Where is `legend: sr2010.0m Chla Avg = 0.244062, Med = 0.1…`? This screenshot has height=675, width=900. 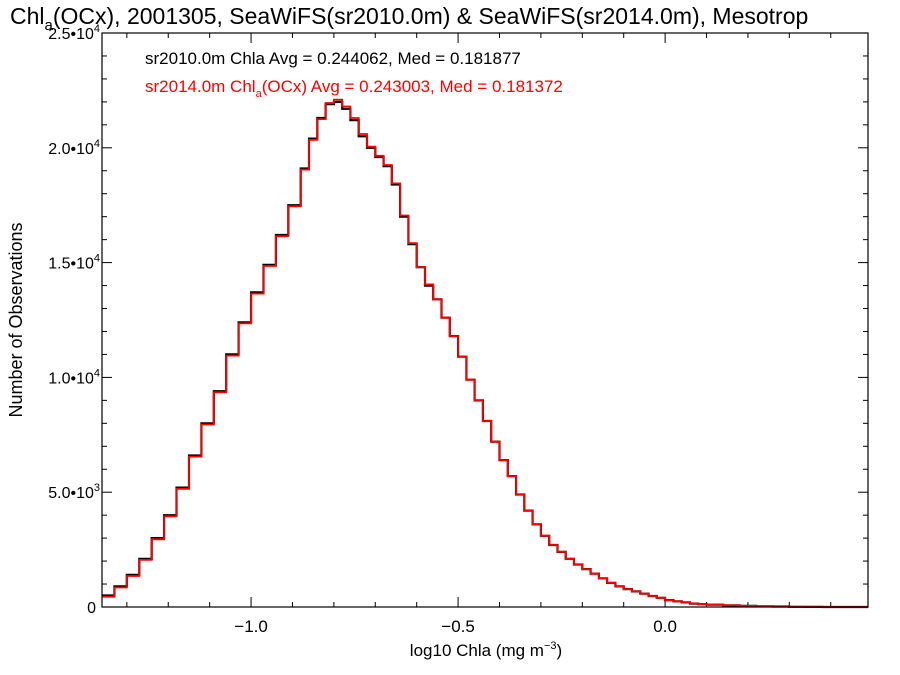
legend: sr2010.0m Chla Avg = 0.244062, Med = 0.1… is located at coordinates (354, 74).